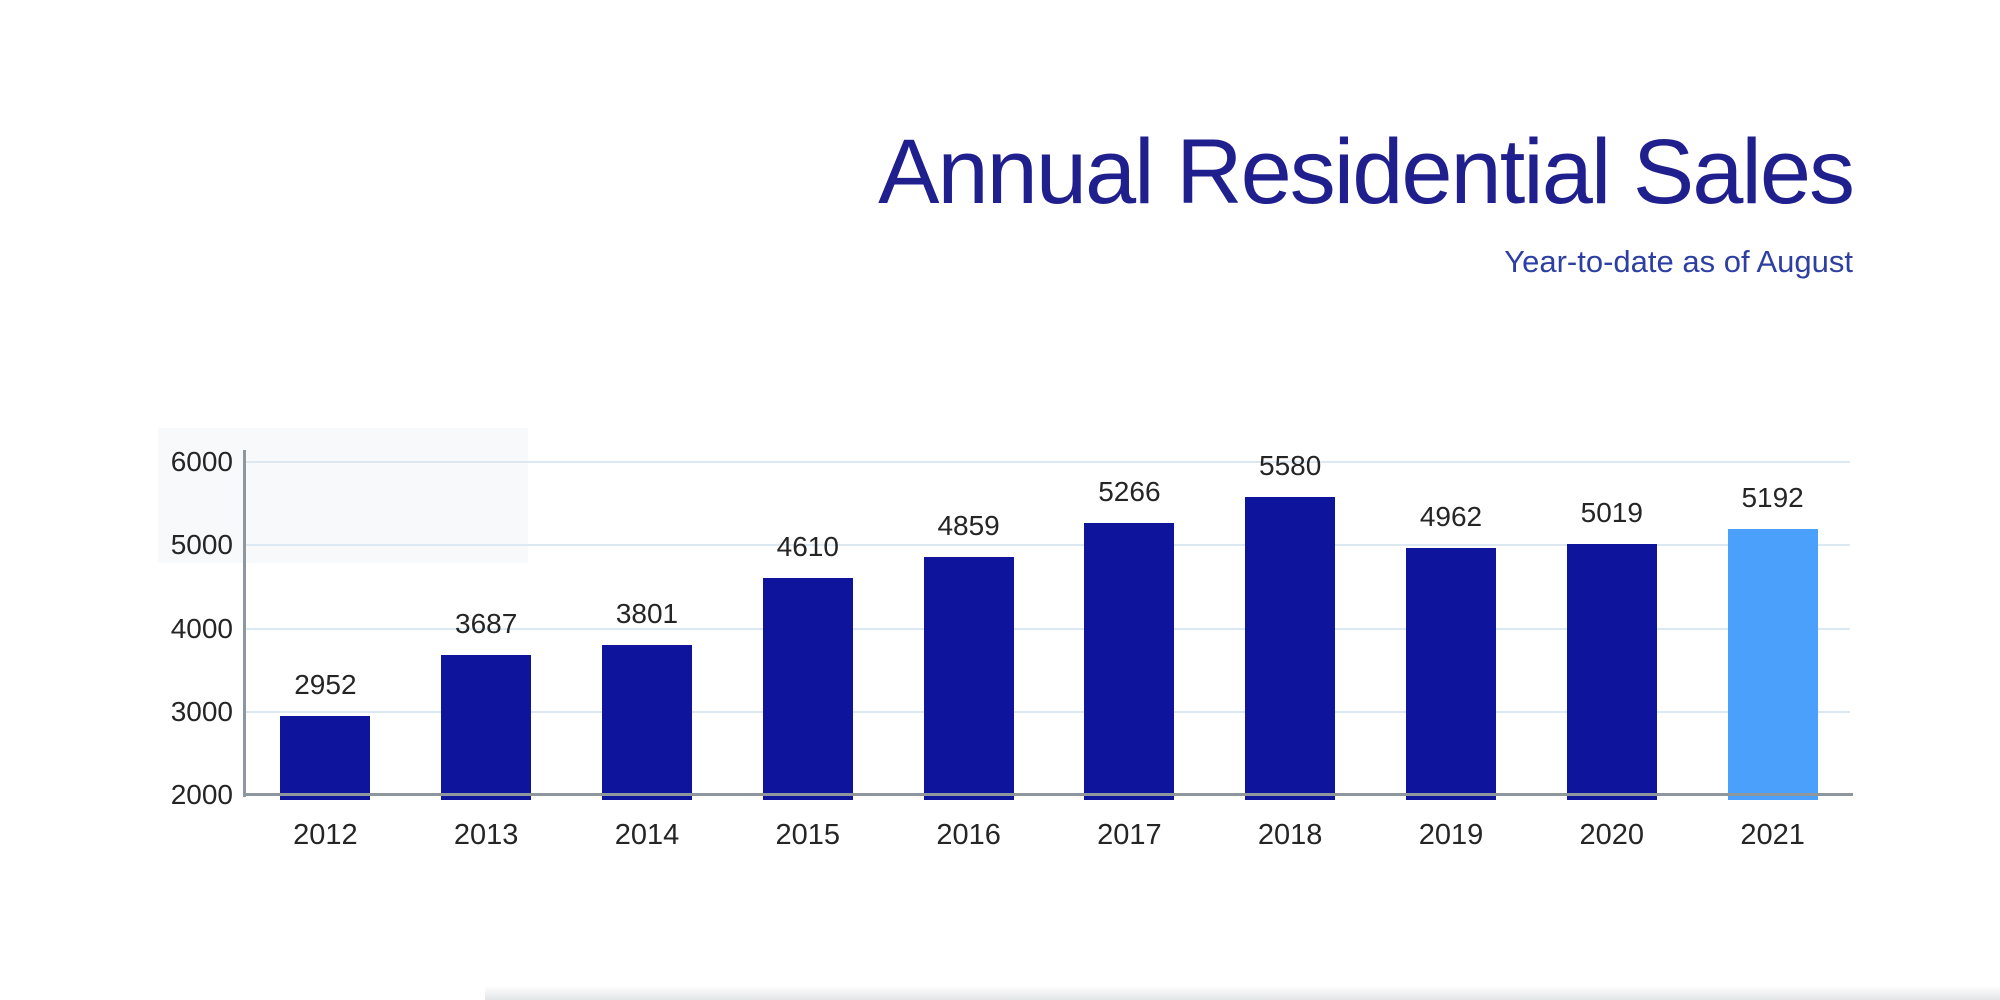  Describe the element at coordinates (1451, 517) in the screenshot. I see `bar-value-label: 4962` at that location.